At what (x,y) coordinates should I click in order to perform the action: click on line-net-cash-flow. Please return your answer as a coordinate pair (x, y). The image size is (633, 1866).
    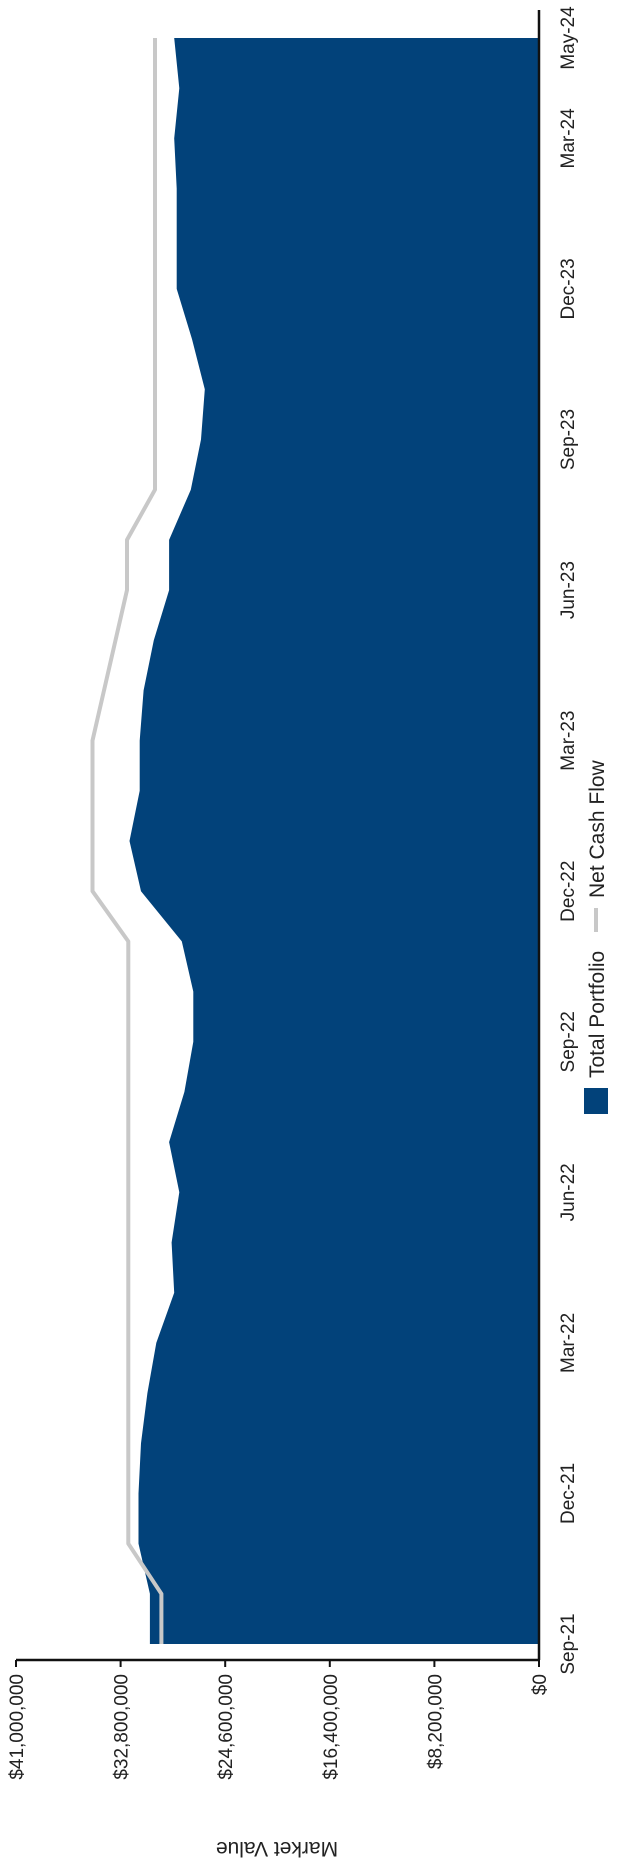
    Looking at the image, I should click on (127, 841).